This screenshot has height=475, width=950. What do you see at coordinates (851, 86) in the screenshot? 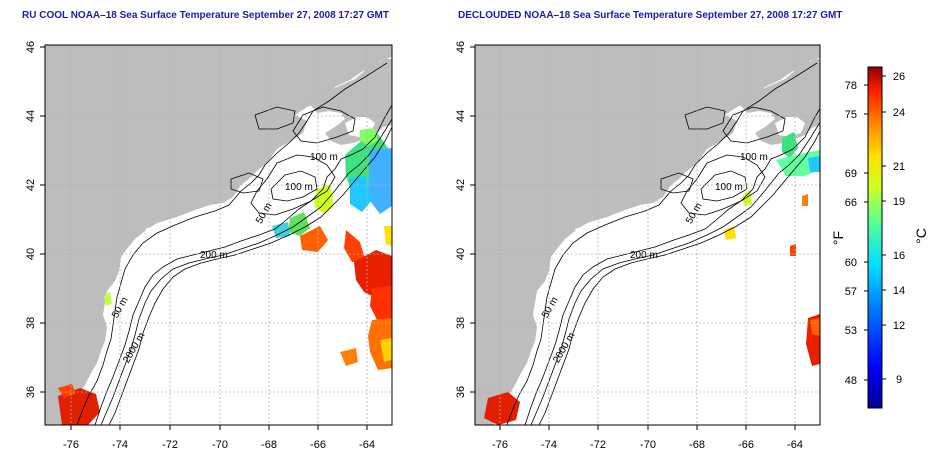
I see `colorbar-fahrenheit-tick: 78` at bounding box center [851, 86].